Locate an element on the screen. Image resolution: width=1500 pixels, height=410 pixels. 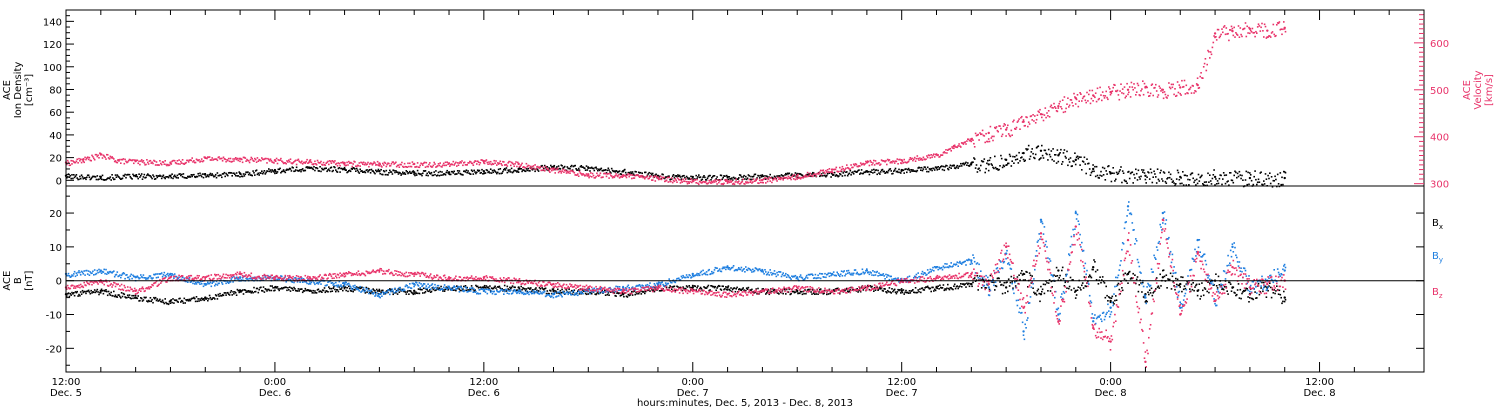
series-t1-point is located at coordinates (379, 163).